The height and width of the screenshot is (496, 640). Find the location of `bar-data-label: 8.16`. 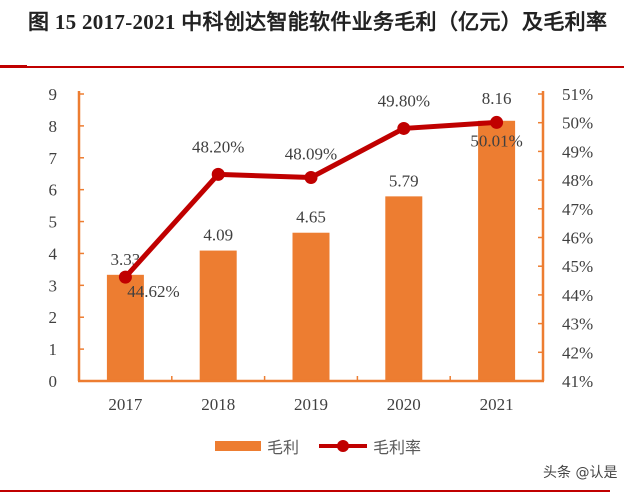

bar-data-label: 8.16 is located at coordinates (497, 98).